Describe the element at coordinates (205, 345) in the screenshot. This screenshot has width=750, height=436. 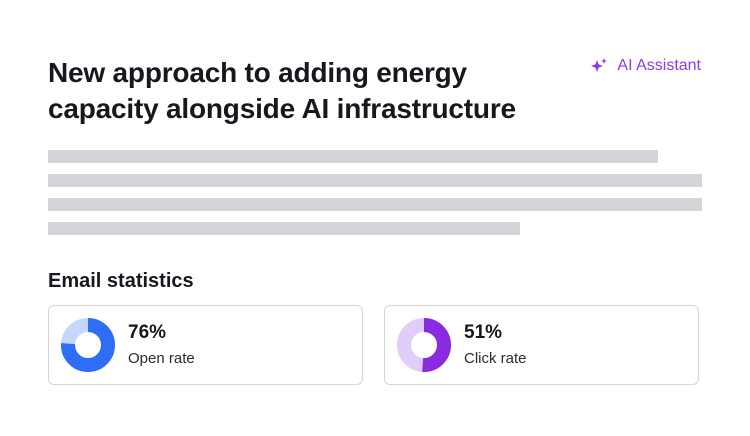
I see `open-rate-card: 76% Open rate` at that location.